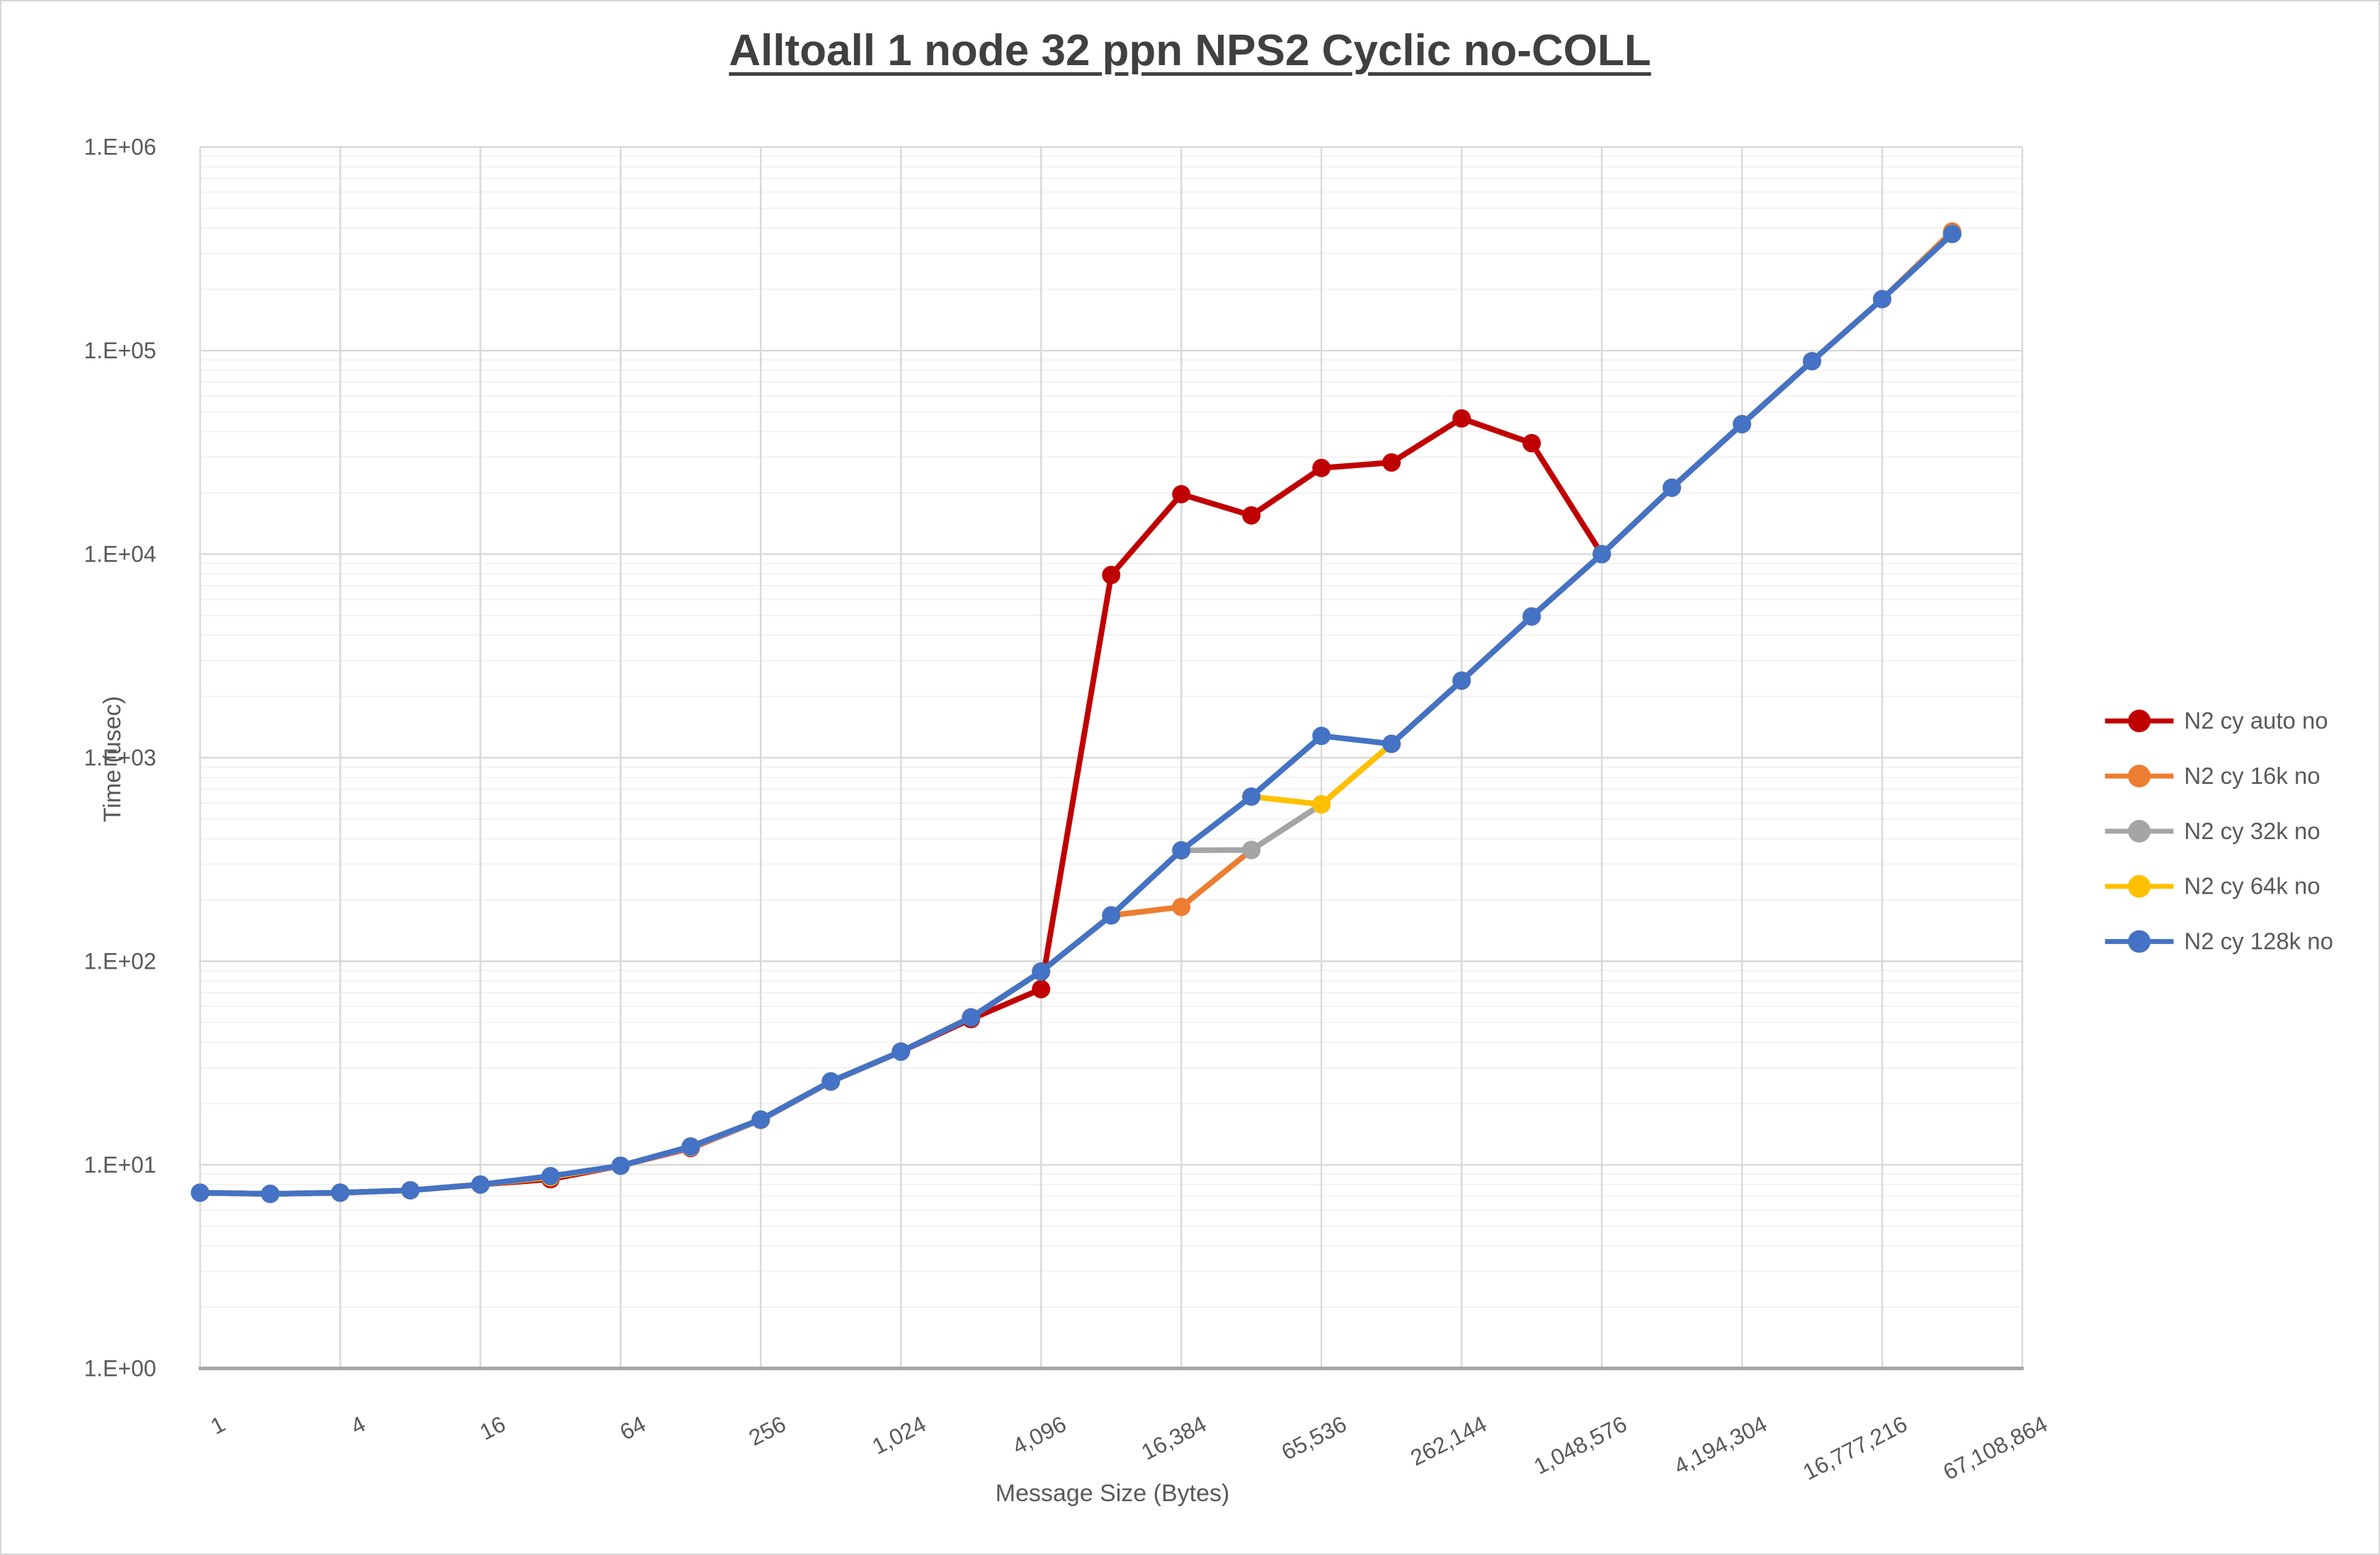 This screenshot has height=1555, width=2380. I want to click on legend-item-n2-cy-16k-no: N2 cy 16k no, so click(2213, 776).